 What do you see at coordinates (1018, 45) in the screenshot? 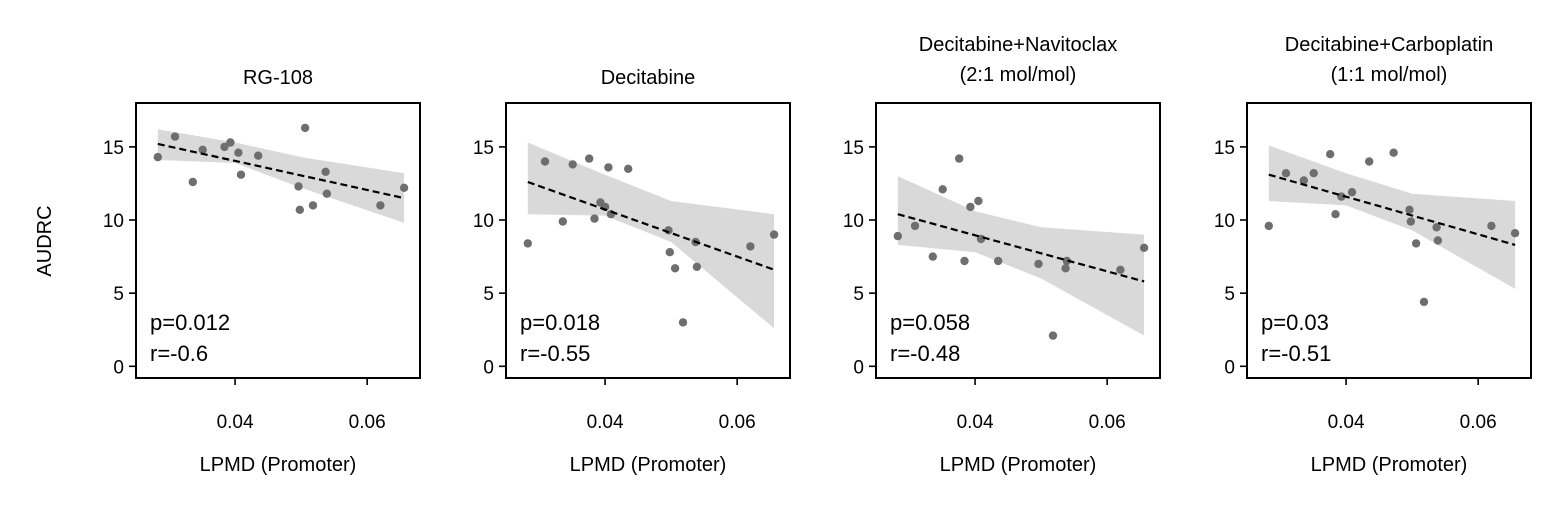
I see `panel-title: Decitabine+Navitoclax` at bounding box center [1018, 45].